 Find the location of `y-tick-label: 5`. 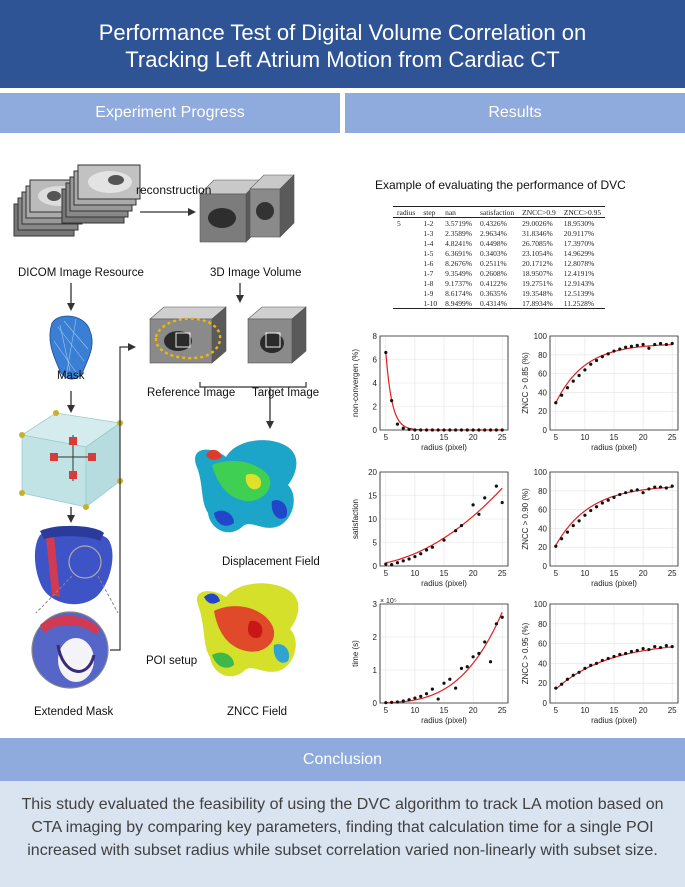

y-tick-label: 5 is located at coordinates (375, 543).